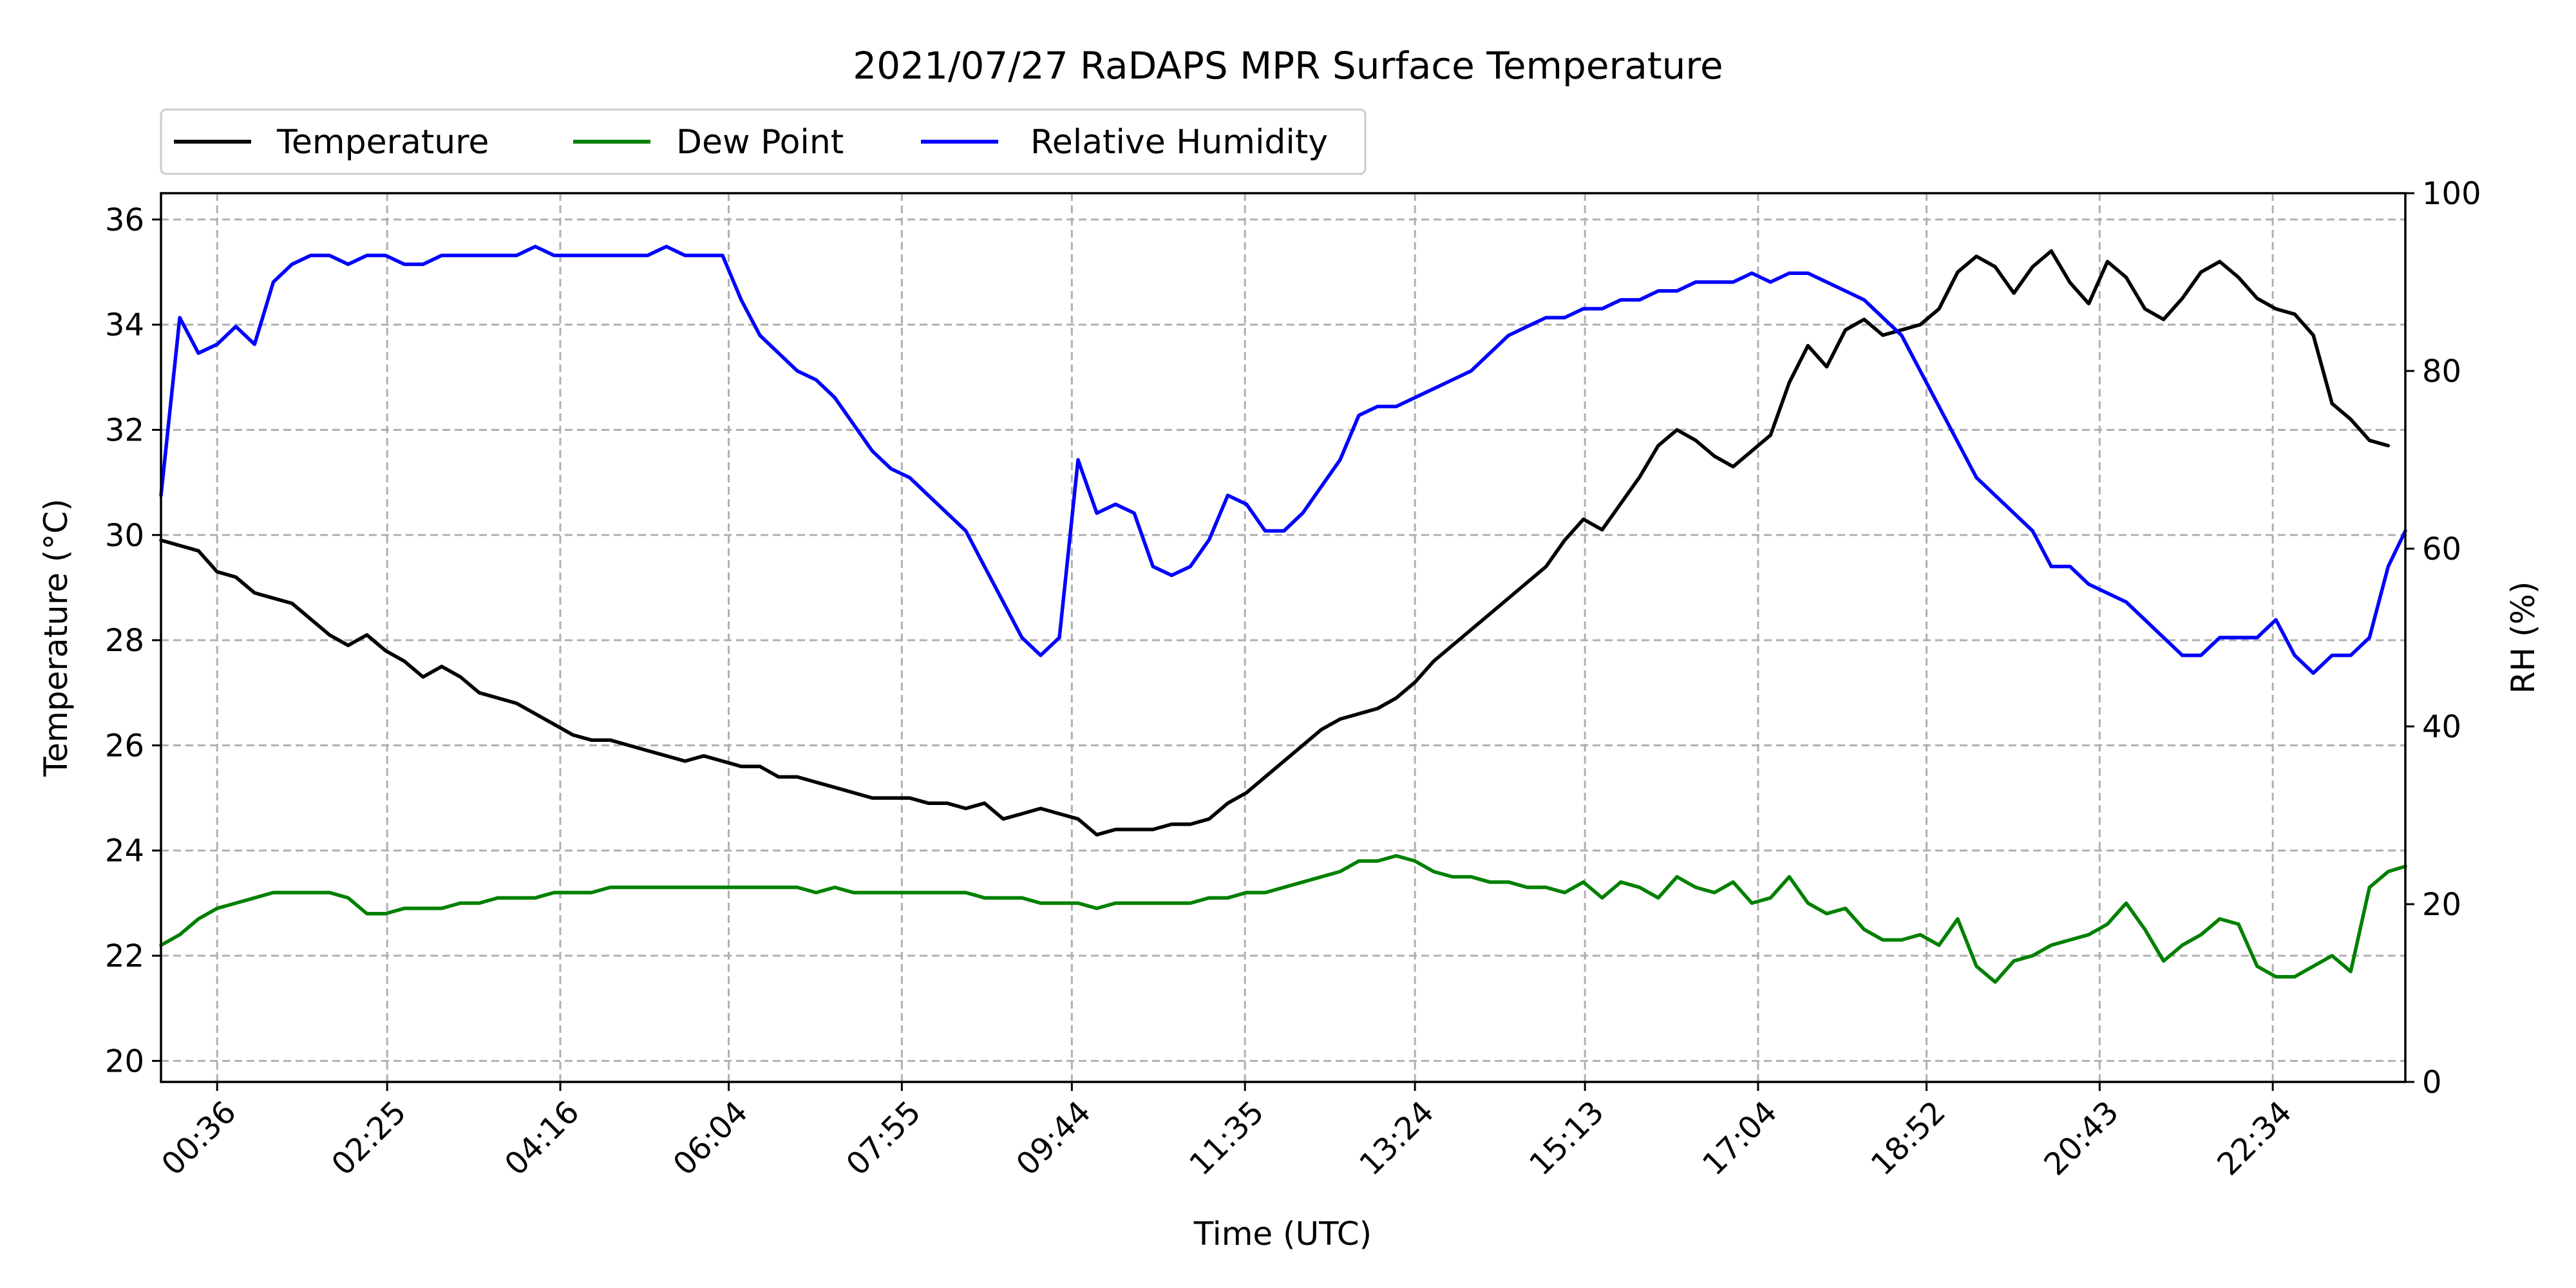 The image size is (2576, 1288). Describe the element at coordinates (2441, 727) in the screenshot. I see `y2-tick-label: 40` at that location.